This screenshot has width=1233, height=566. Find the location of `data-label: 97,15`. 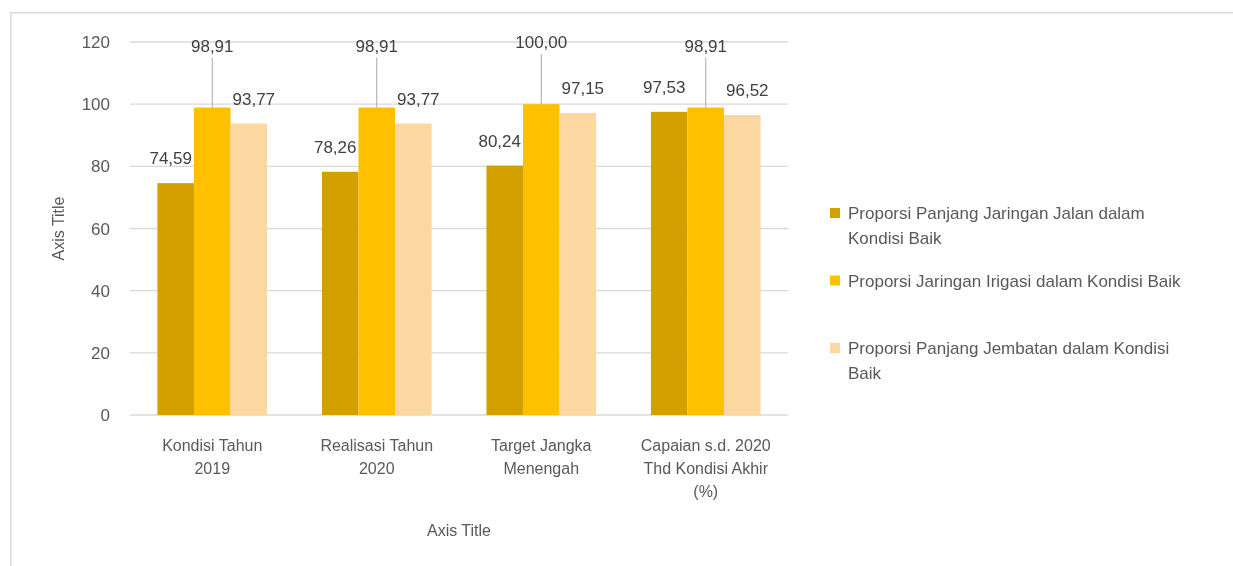

data-label: 97,15 is located at coordinates (583, 89).